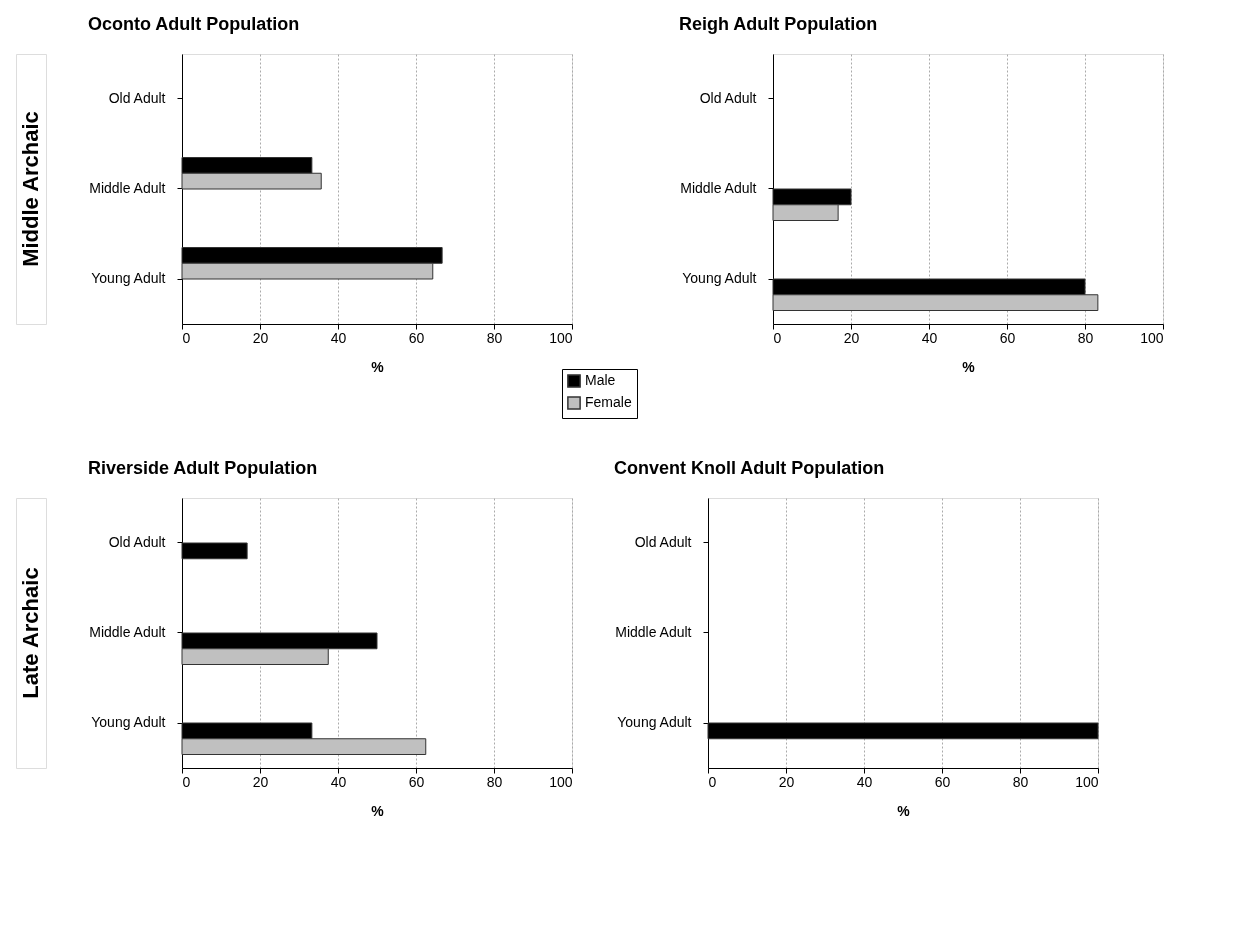 Image resolution: width=1250 pixels, height=947 pixels. What do you see at coordinates (778, 24) in the screenshot?
I see `chart-title: Reigh Adult Population` at bounding box center [778, 24].